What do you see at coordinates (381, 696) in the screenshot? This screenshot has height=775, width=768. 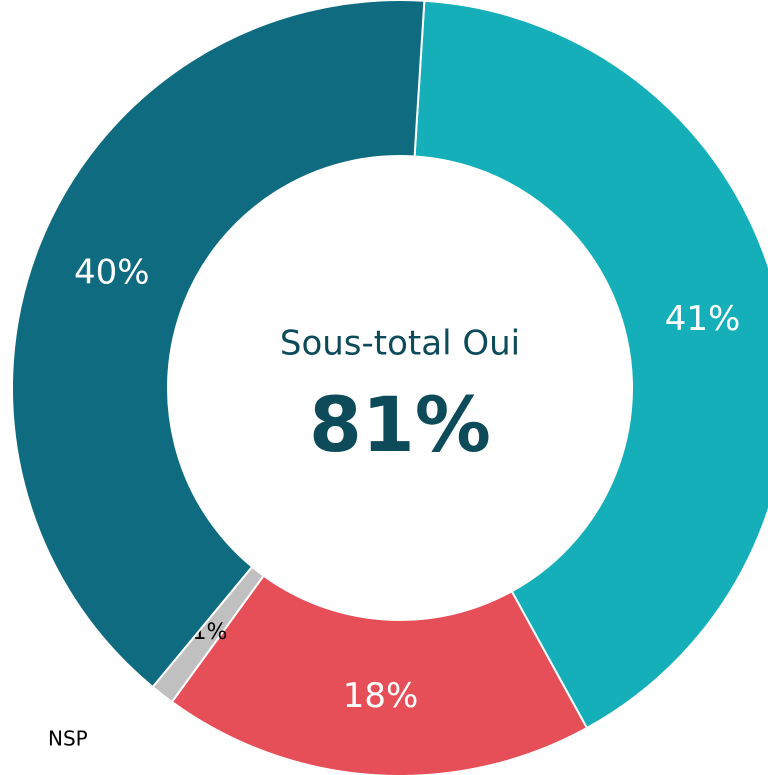 I see `value-label: 18%` at bounding box center [381, 696].